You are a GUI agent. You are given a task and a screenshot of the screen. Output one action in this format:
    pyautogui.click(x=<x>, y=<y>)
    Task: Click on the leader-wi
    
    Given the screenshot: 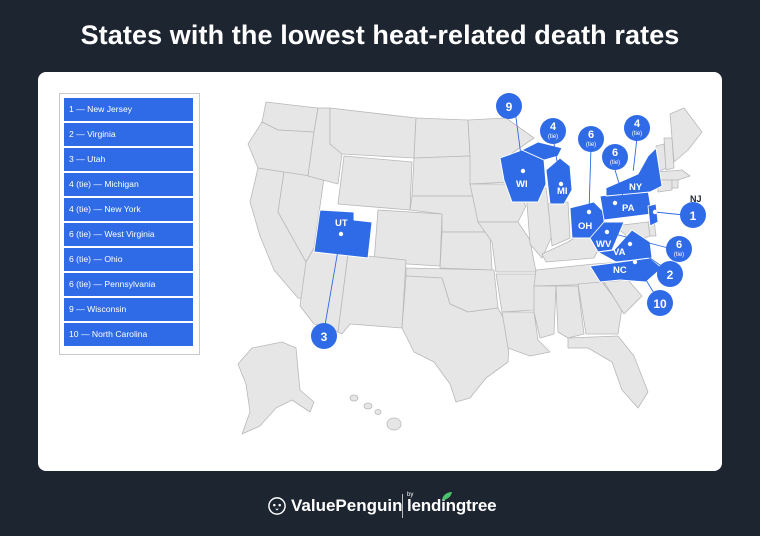 What is the action you would take?
    pyautogui.click(x=519, y=140)
    